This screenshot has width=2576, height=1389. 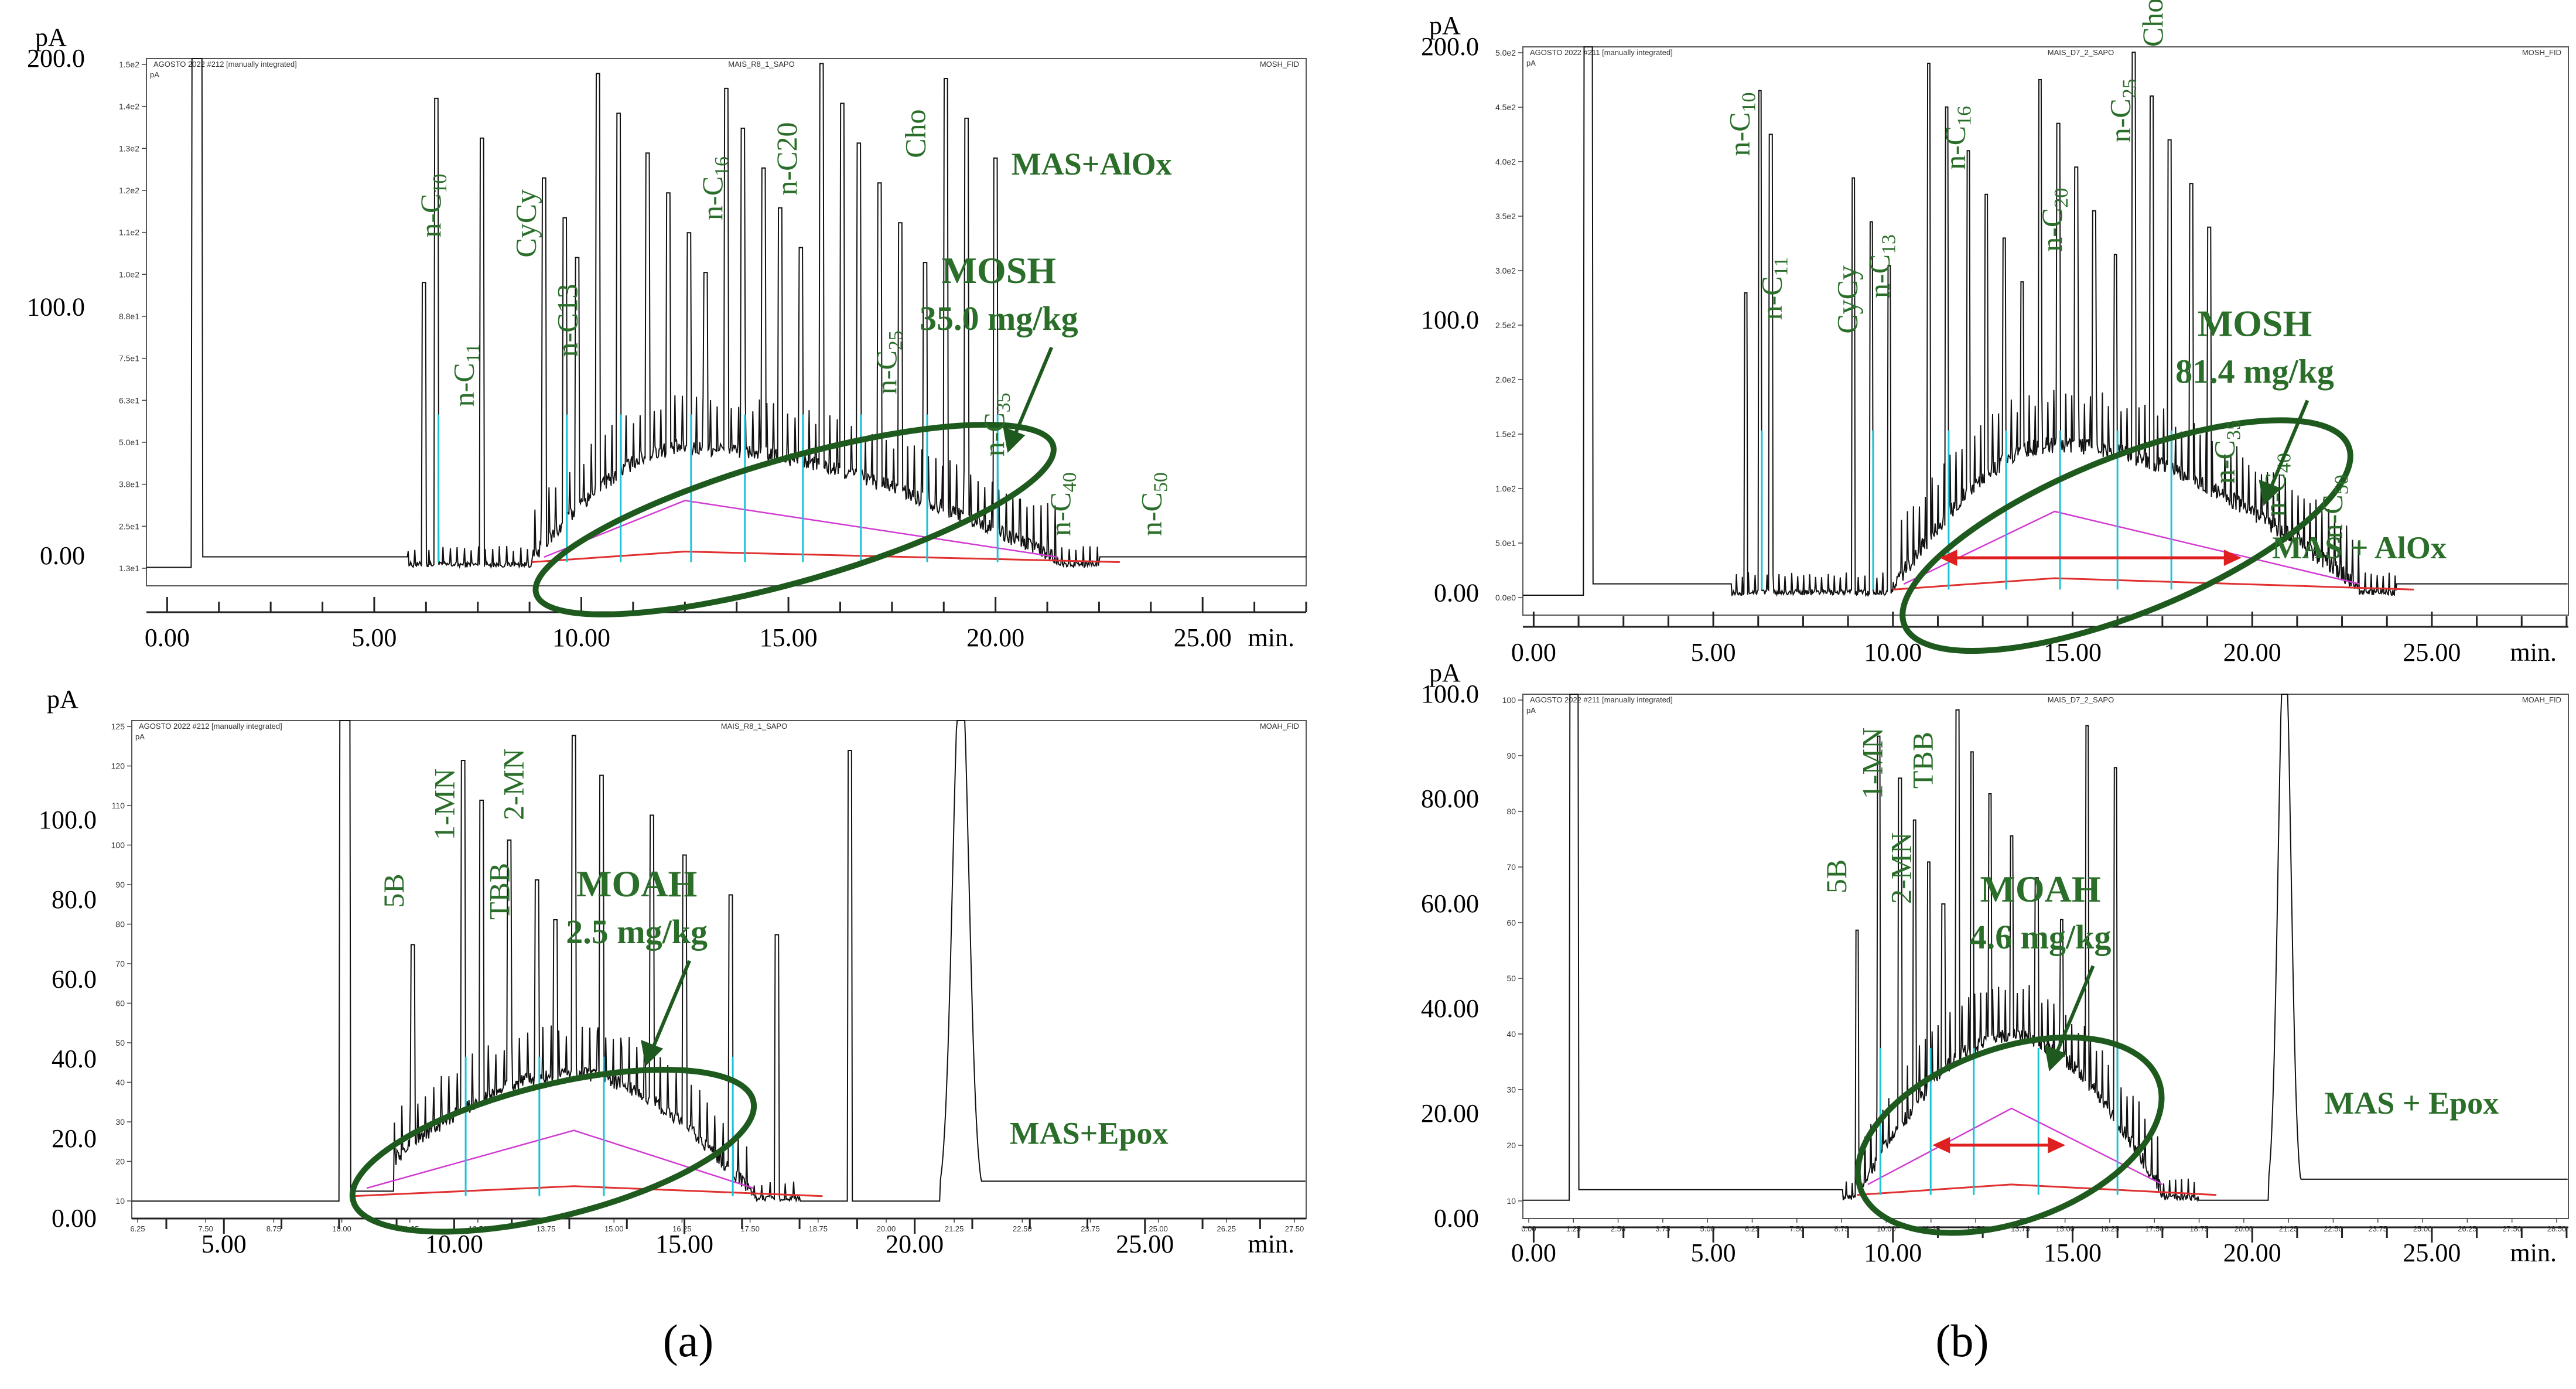 I want to click on peak-label: n-C35, so click(x=2227, y=452).